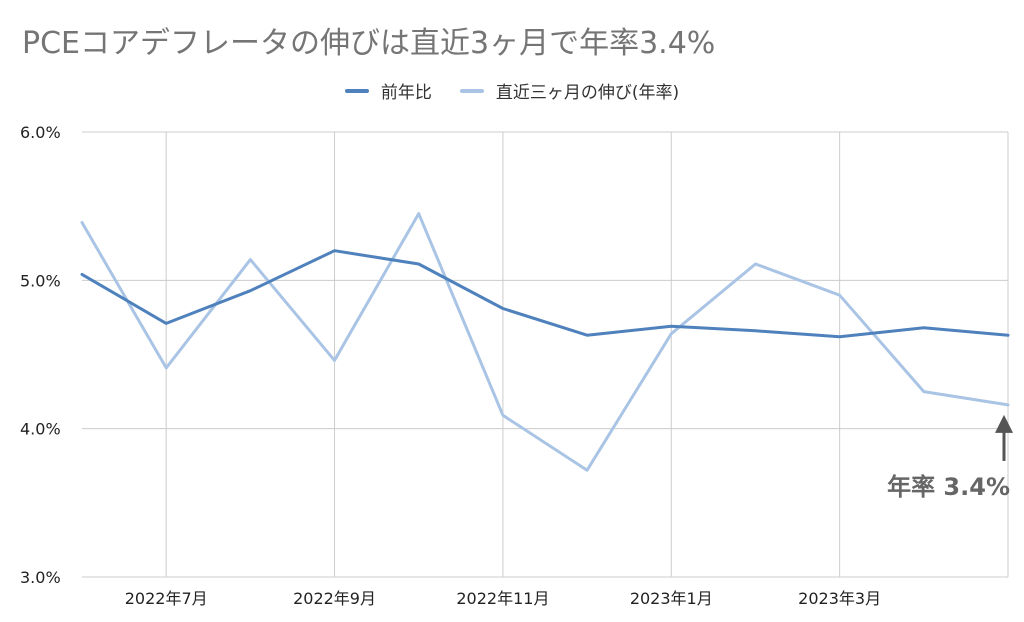 The width and height of the screenshot is (1024, 622). I want to click on legend-swatch-yoy, so click(356, 90).